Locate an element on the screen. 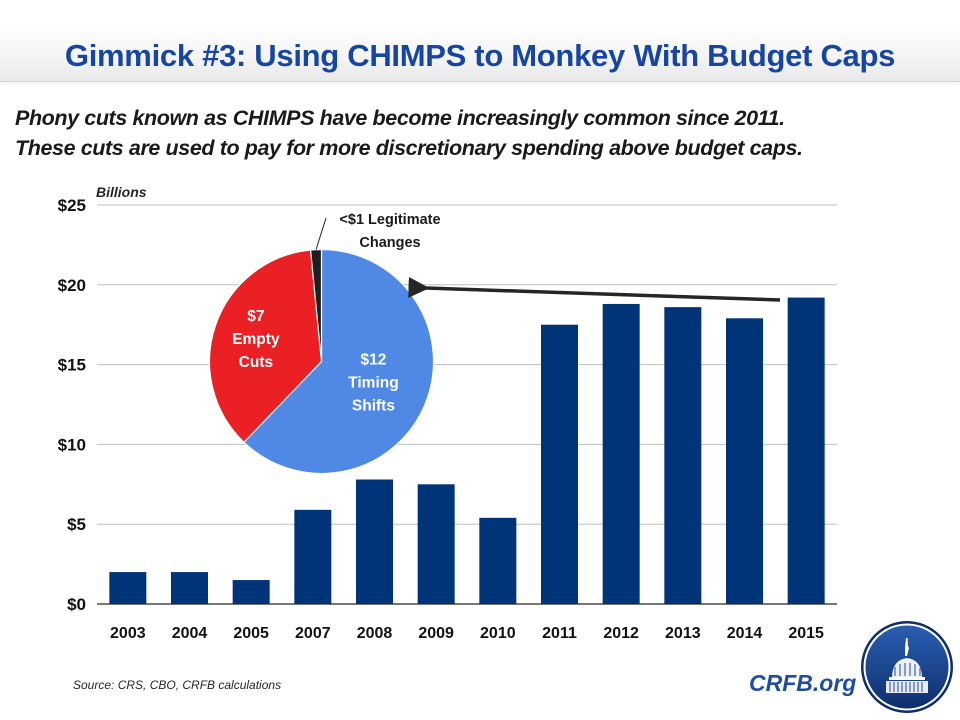 This screenshot has width=960, height=720. x-tick-label: 2008 is located at coordinates (375, 633).